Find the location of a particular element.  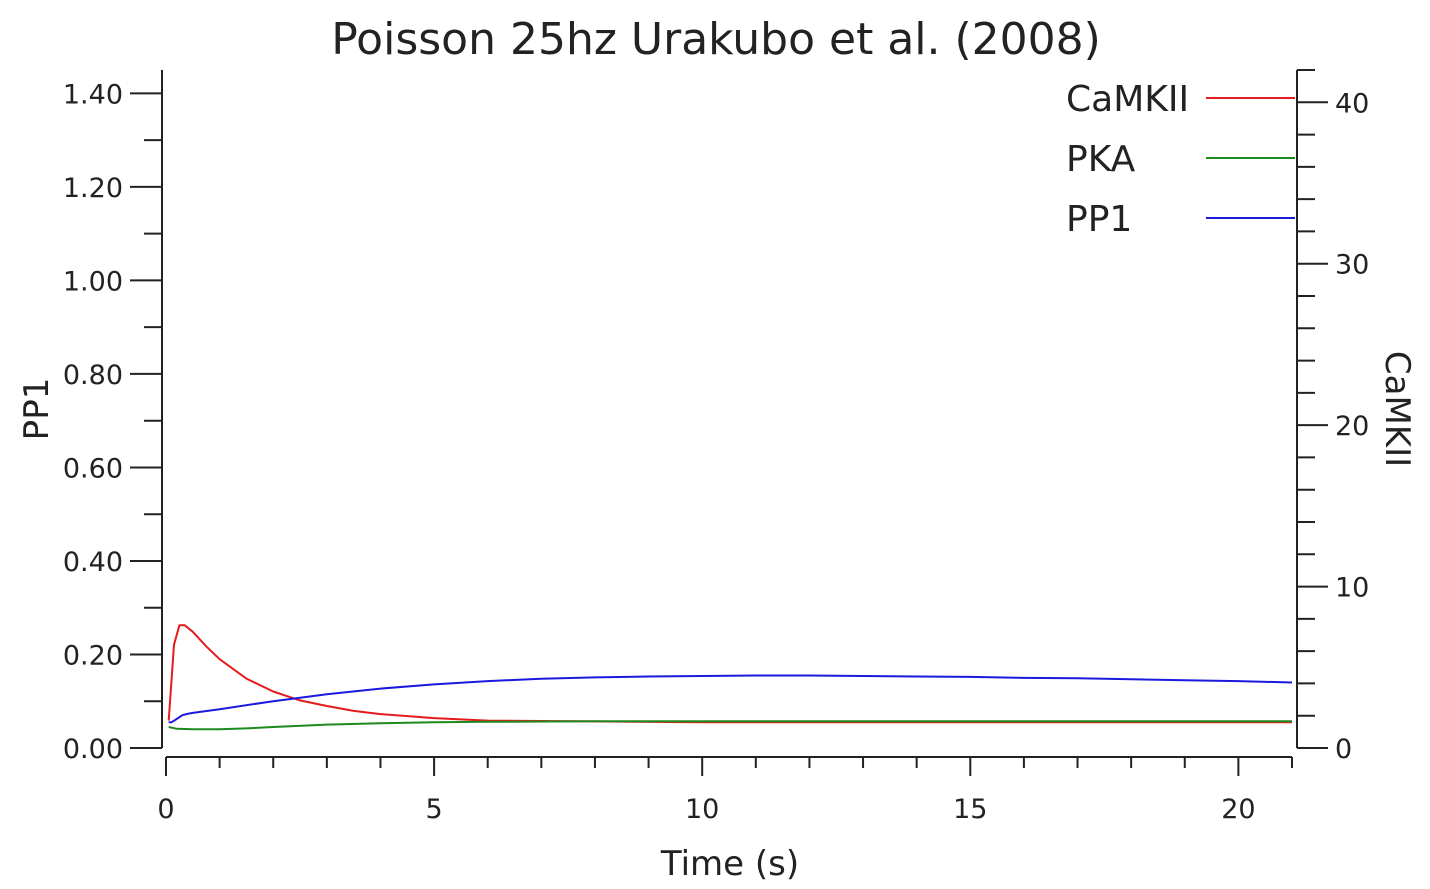

left-y-axis-label: PP1 is located at coordinates (37, 409).